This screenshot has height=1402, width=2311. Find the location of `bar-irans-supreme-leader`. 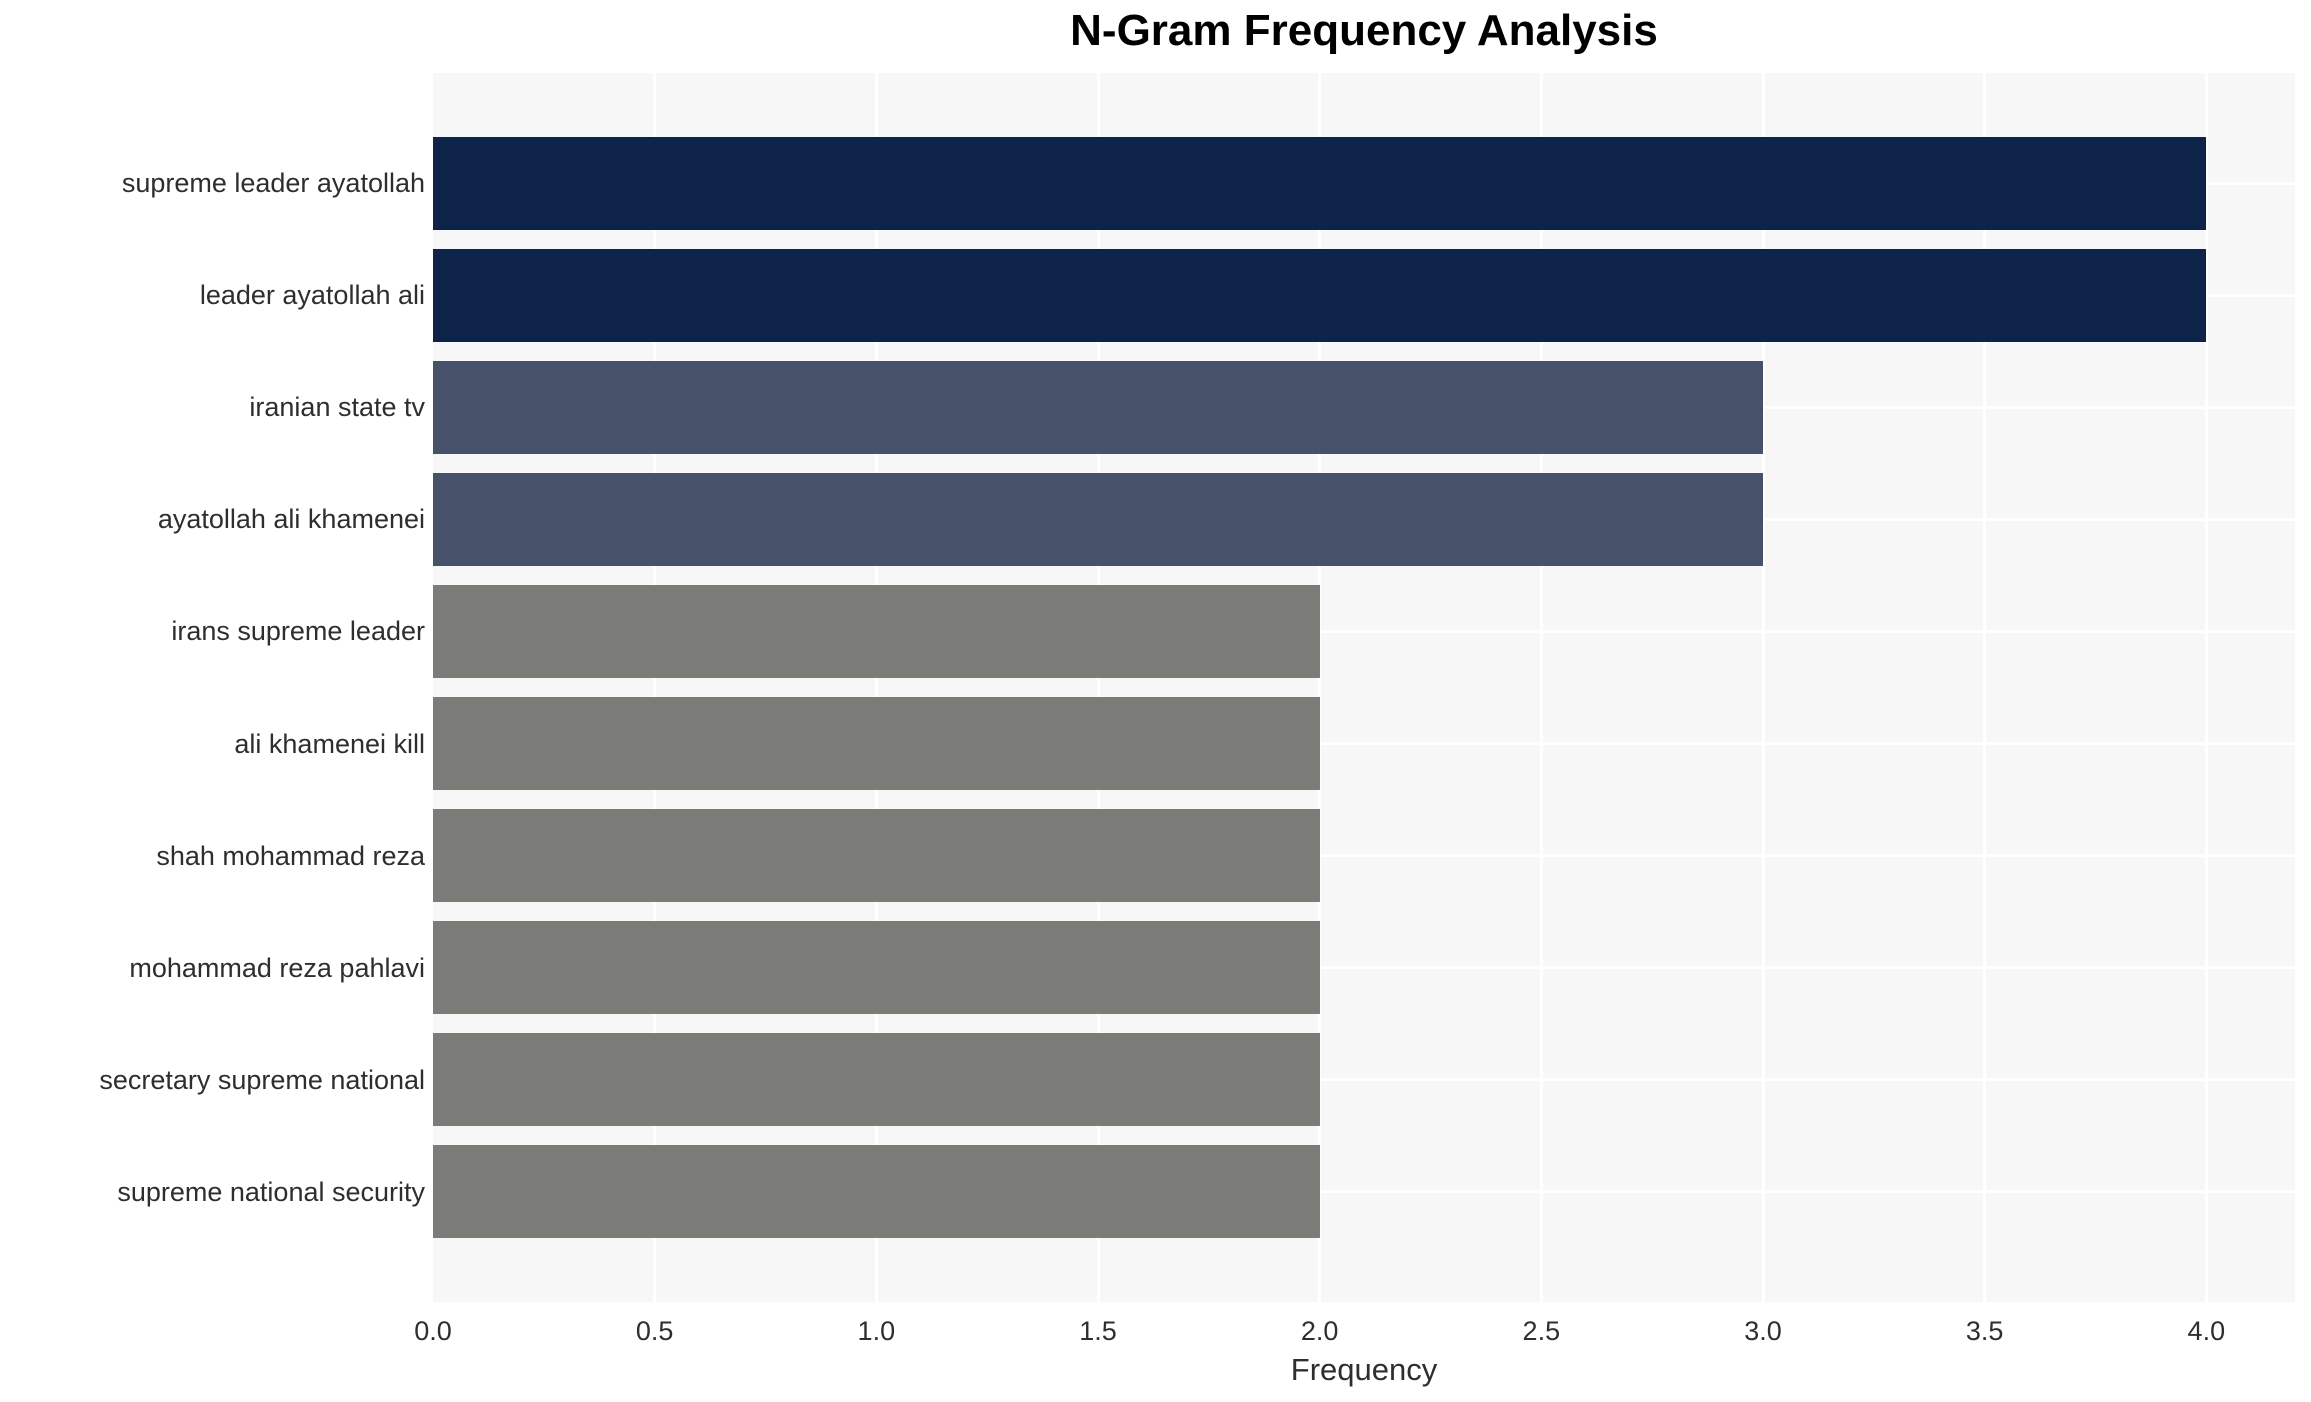

bar-irans-supreme-leader is located at coordinates (876, 631).